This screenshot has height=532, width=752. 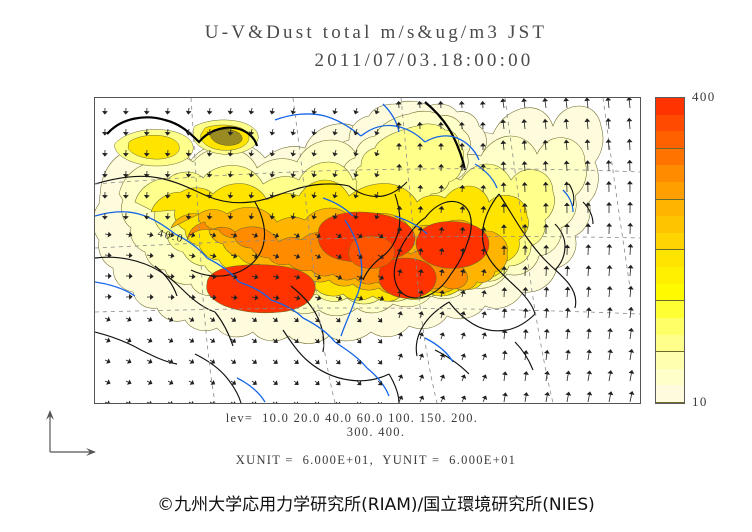 I want to click on axis-units-line: XUNIT = 6.000E+01, YUNIT = 6.000E+01, so click(x=376, y=460).